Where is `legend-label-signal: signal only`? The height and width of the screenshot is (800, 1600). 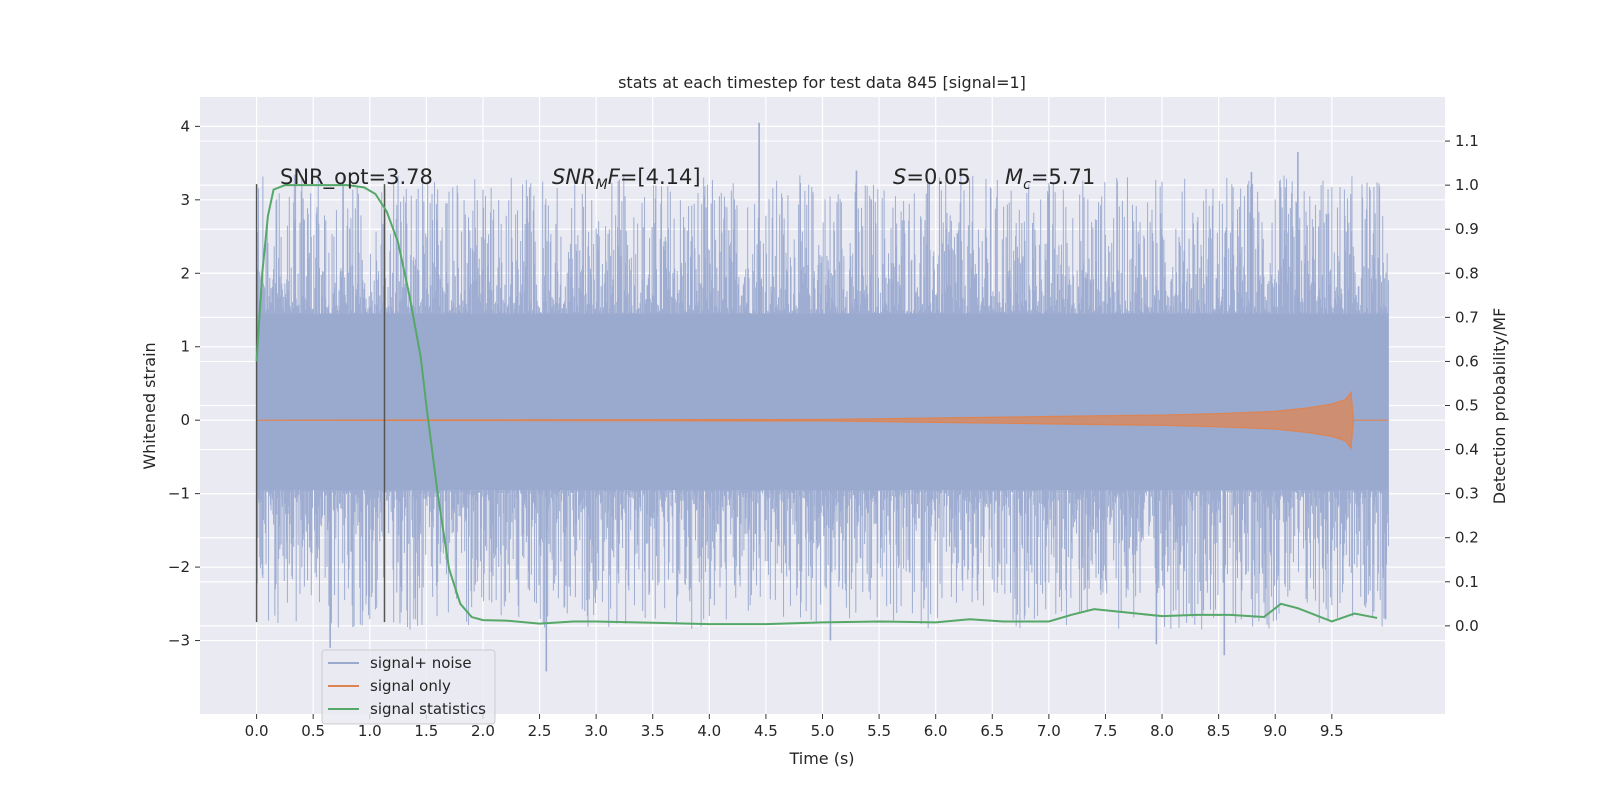 legend-label-signal: signal only is located at coordinates (410, 686).